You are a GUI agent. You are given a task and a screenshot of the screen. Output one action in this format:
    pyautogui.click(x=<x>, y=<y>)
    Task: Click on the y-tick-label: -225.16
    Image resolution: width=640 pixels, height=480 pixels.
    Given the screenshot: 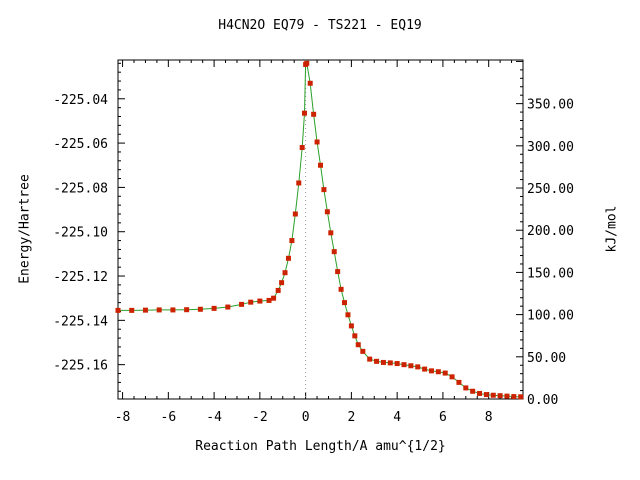 What is the action you would take?
    pyautogui.click(x=80, y=366)
    